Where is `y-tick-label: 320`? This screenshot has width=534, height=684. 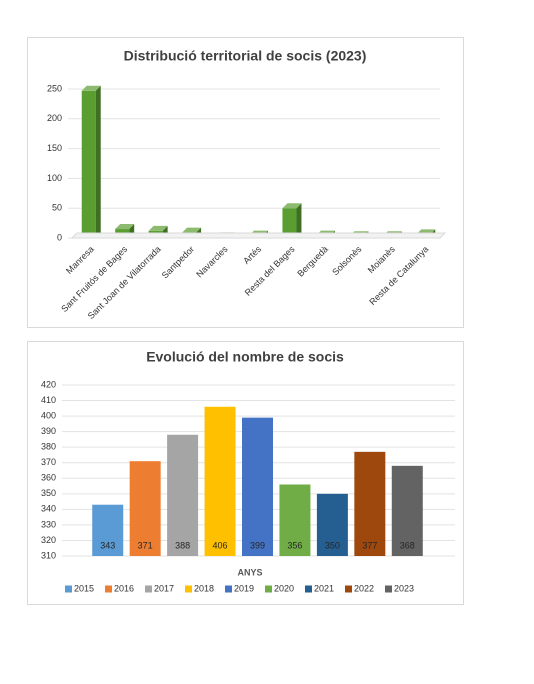
y-tick-label: 320 is located at coordinates (48, 540).